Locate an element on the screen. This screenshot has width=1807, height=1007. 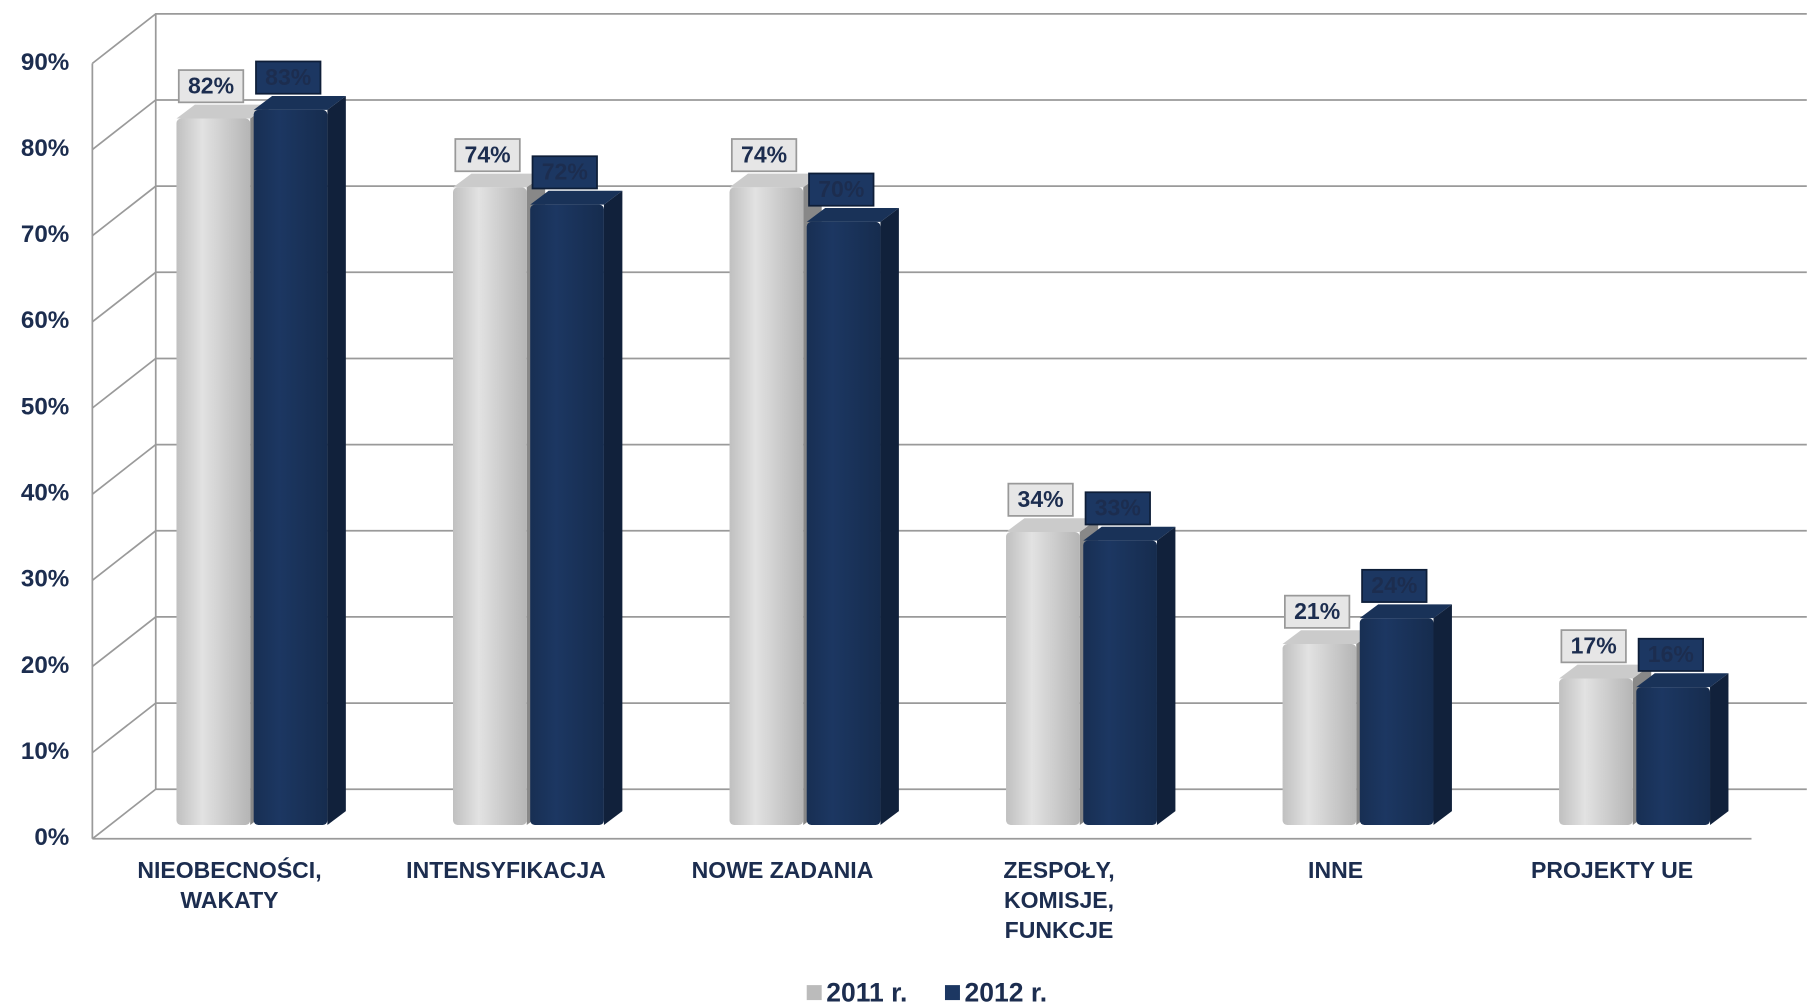
x-tick-label: PROJEKTY UE is located at coordinates (1612, 870).